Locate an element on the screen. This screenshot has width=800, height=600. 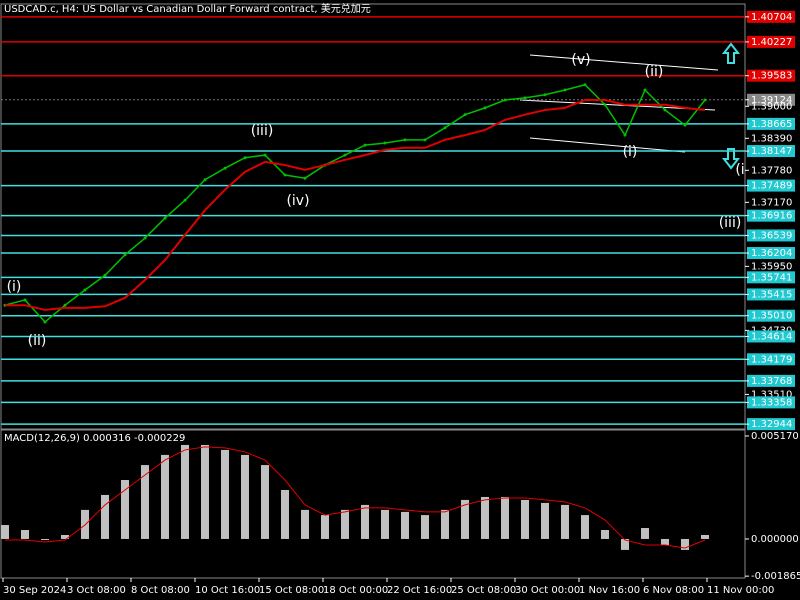
y-tick-label: 1.37170 is located at coordinates (771, 202).